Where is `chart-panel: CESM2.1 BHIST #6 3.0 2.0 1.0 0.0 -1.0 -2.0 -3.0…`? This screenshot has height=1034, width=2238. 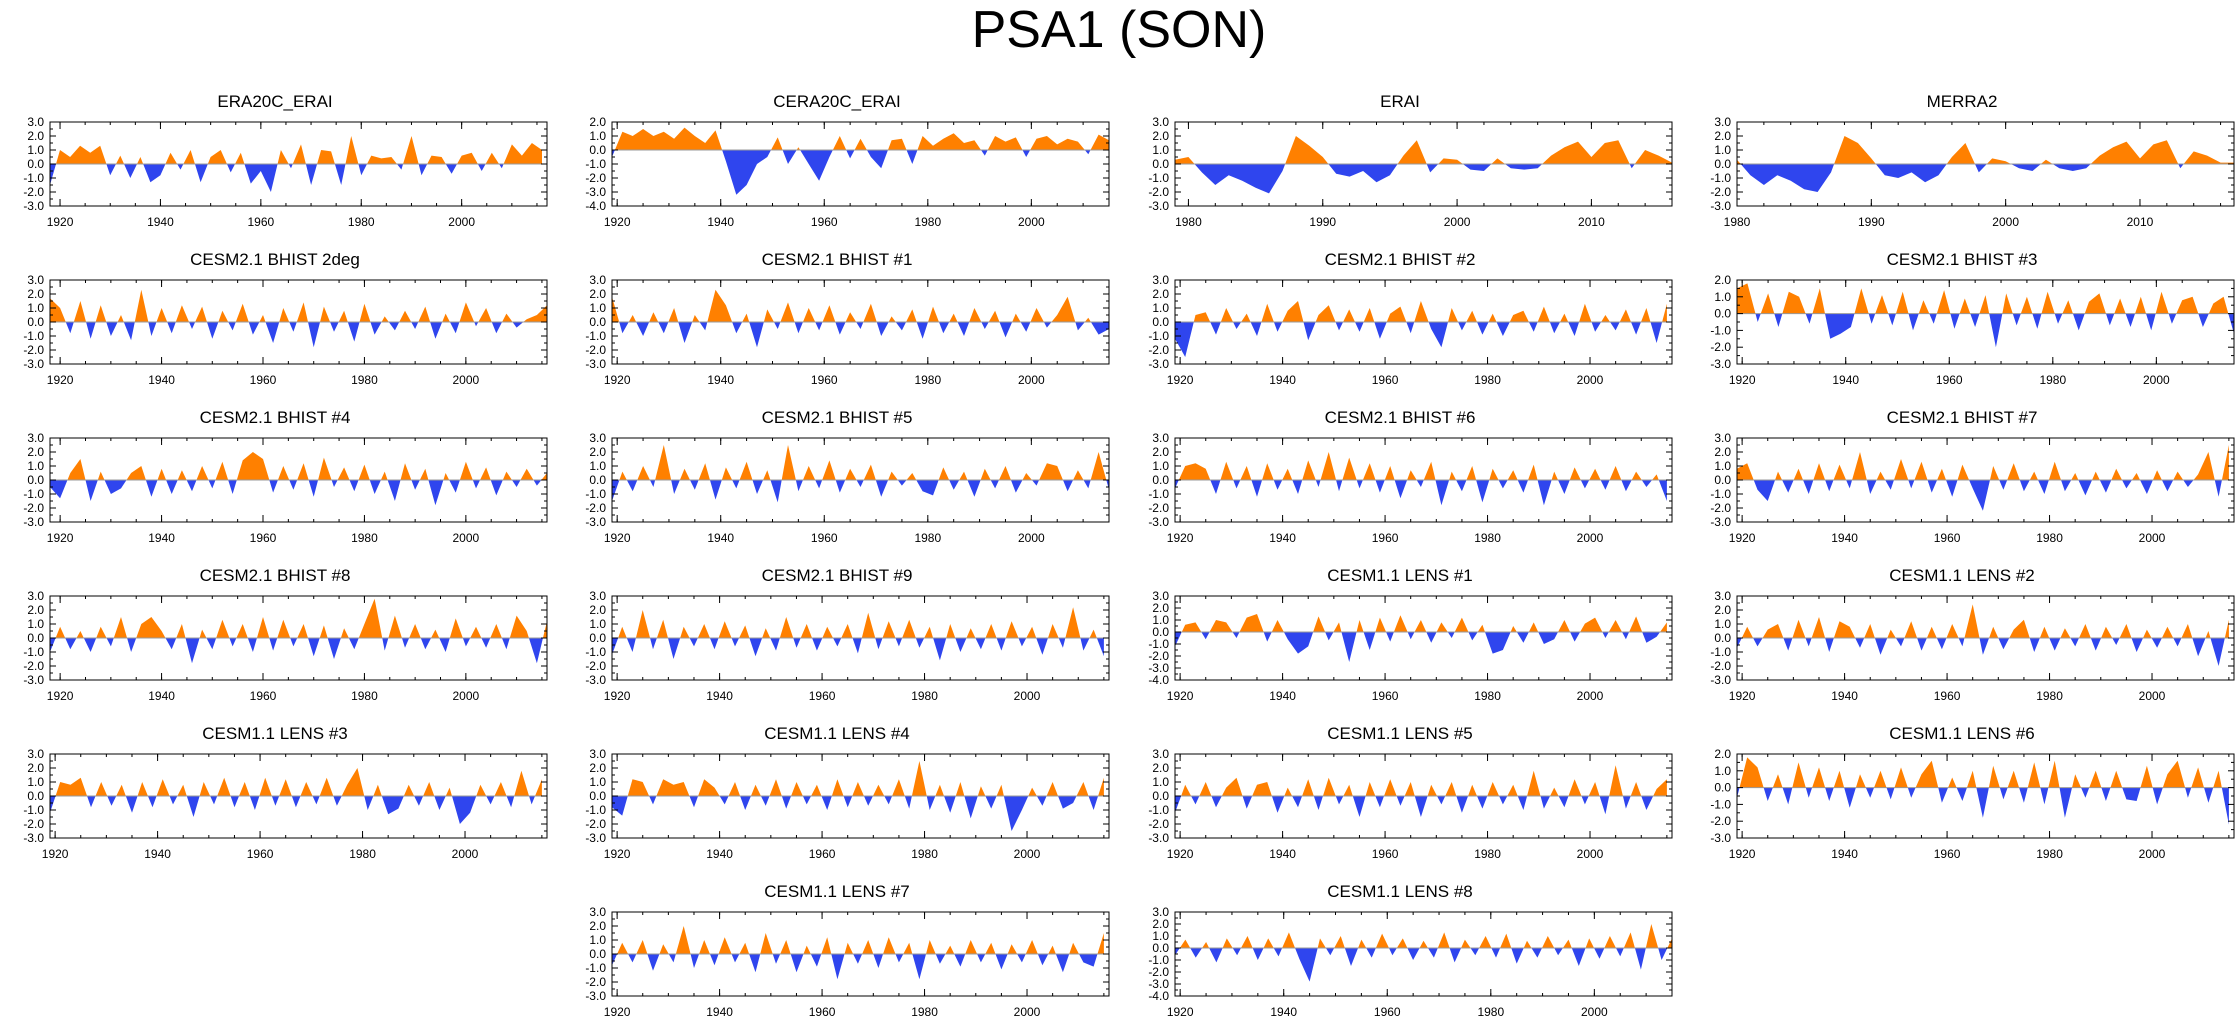
chart-panel: CESM2.1 BHIST #6 3.0 2.0 1.0 0.0 -1.0 -2.0 -3.0… is located at coordinates (1400, 483).